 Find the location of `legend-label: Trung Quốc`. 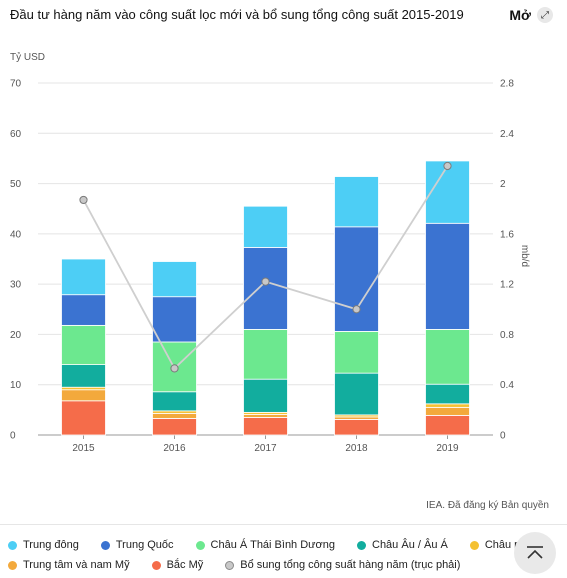

legend-label: Trung Quốc is located at coordinates (144, 545).